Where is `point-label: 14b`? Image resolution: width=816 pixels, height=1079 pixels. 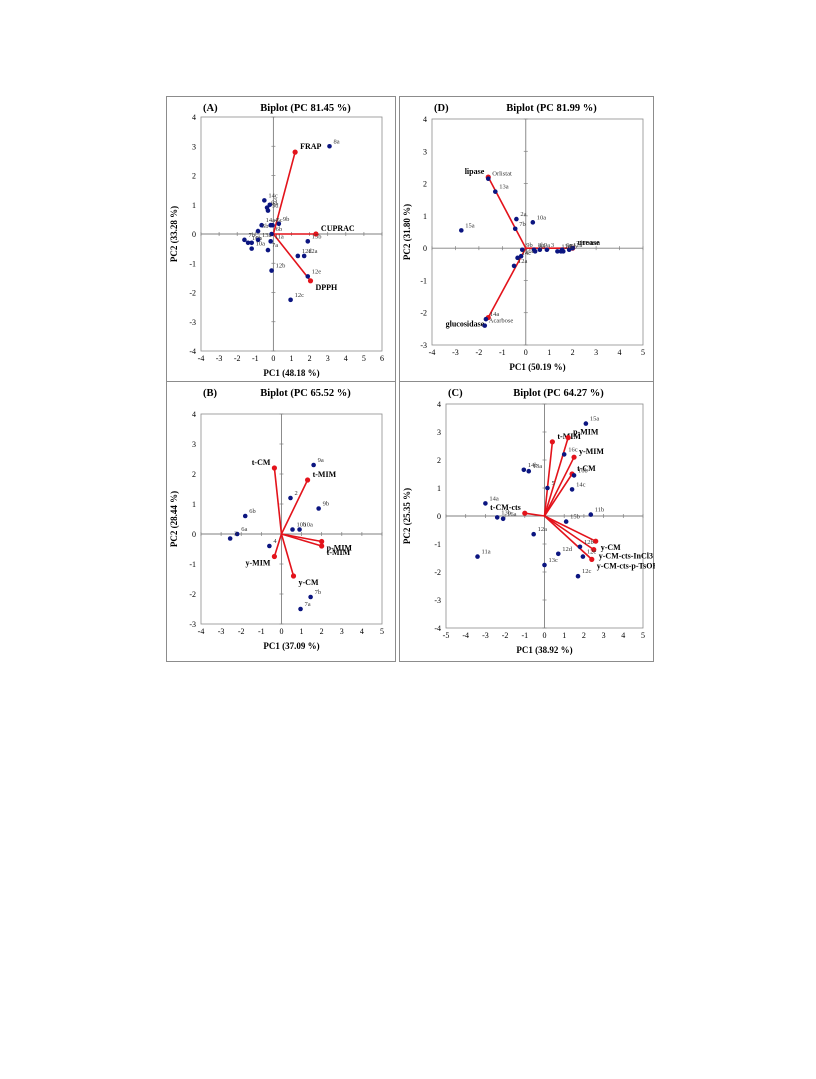 point-label: 14b is located at coordinates (533, 465).